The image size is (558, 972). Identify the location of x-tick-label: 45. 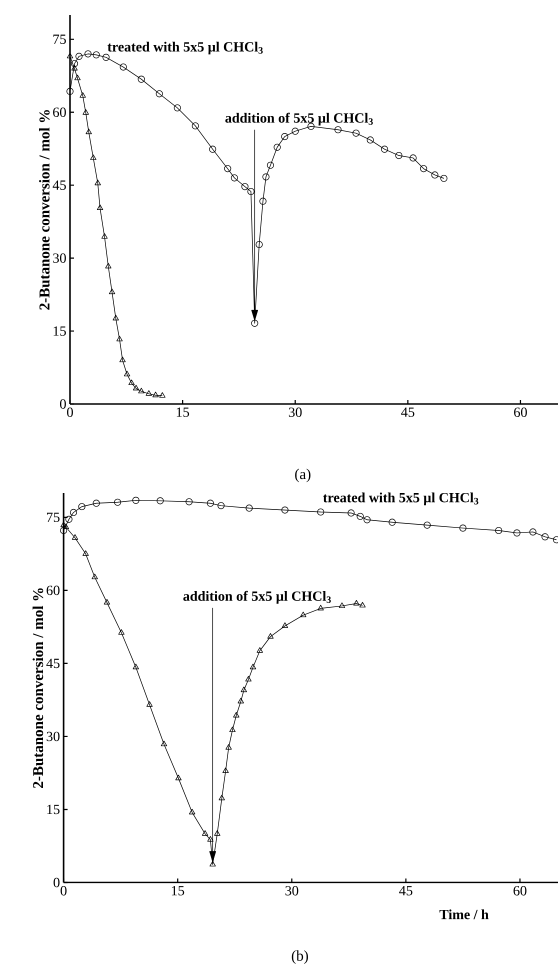
(407, 412).